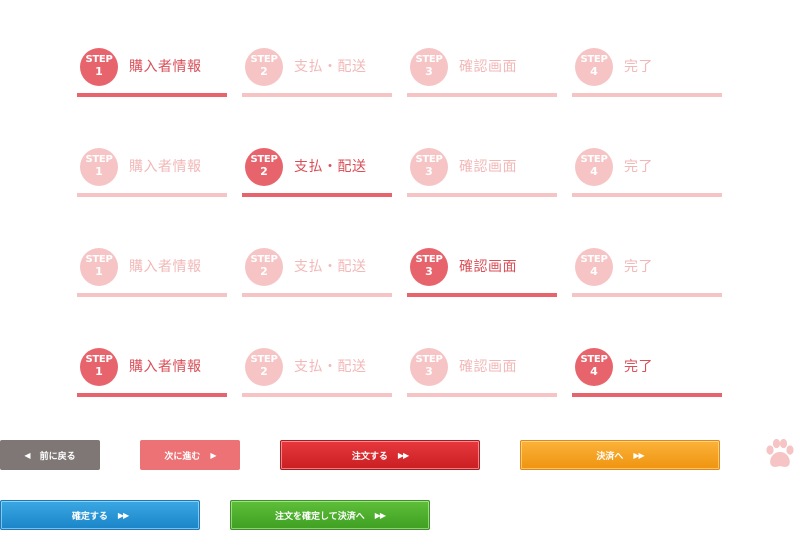 The image size is (800, 560). Describe the element at coordinates (380, 455) in the screenshot. I see `order-button: 注文する ▶▶` at that location.